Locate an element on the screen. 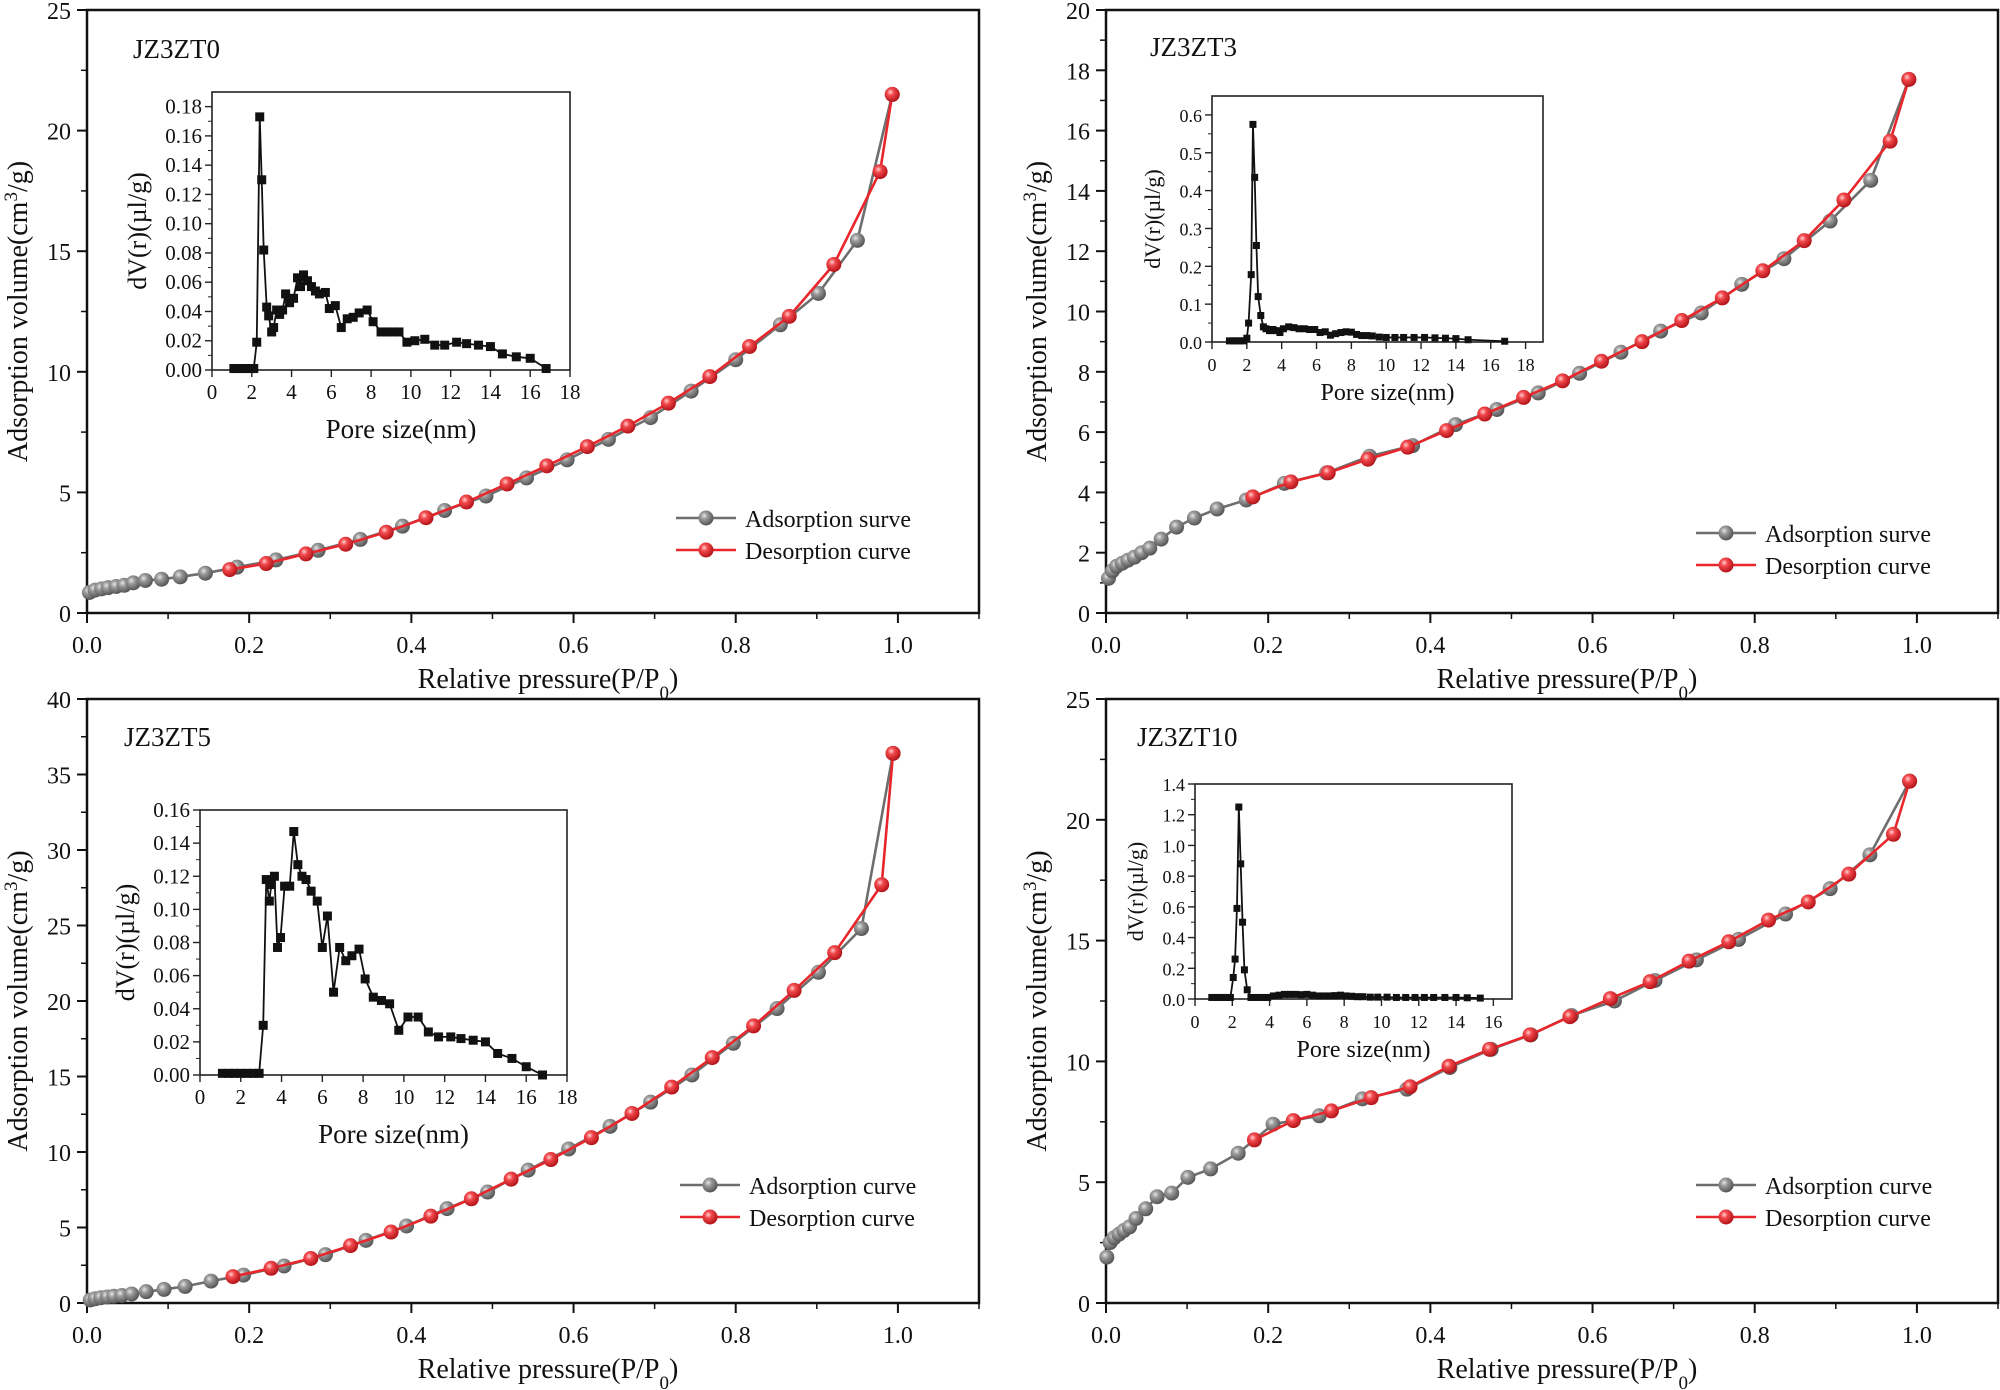  inset-x-tick-label: 16 is located at coordinates (1491, 365).